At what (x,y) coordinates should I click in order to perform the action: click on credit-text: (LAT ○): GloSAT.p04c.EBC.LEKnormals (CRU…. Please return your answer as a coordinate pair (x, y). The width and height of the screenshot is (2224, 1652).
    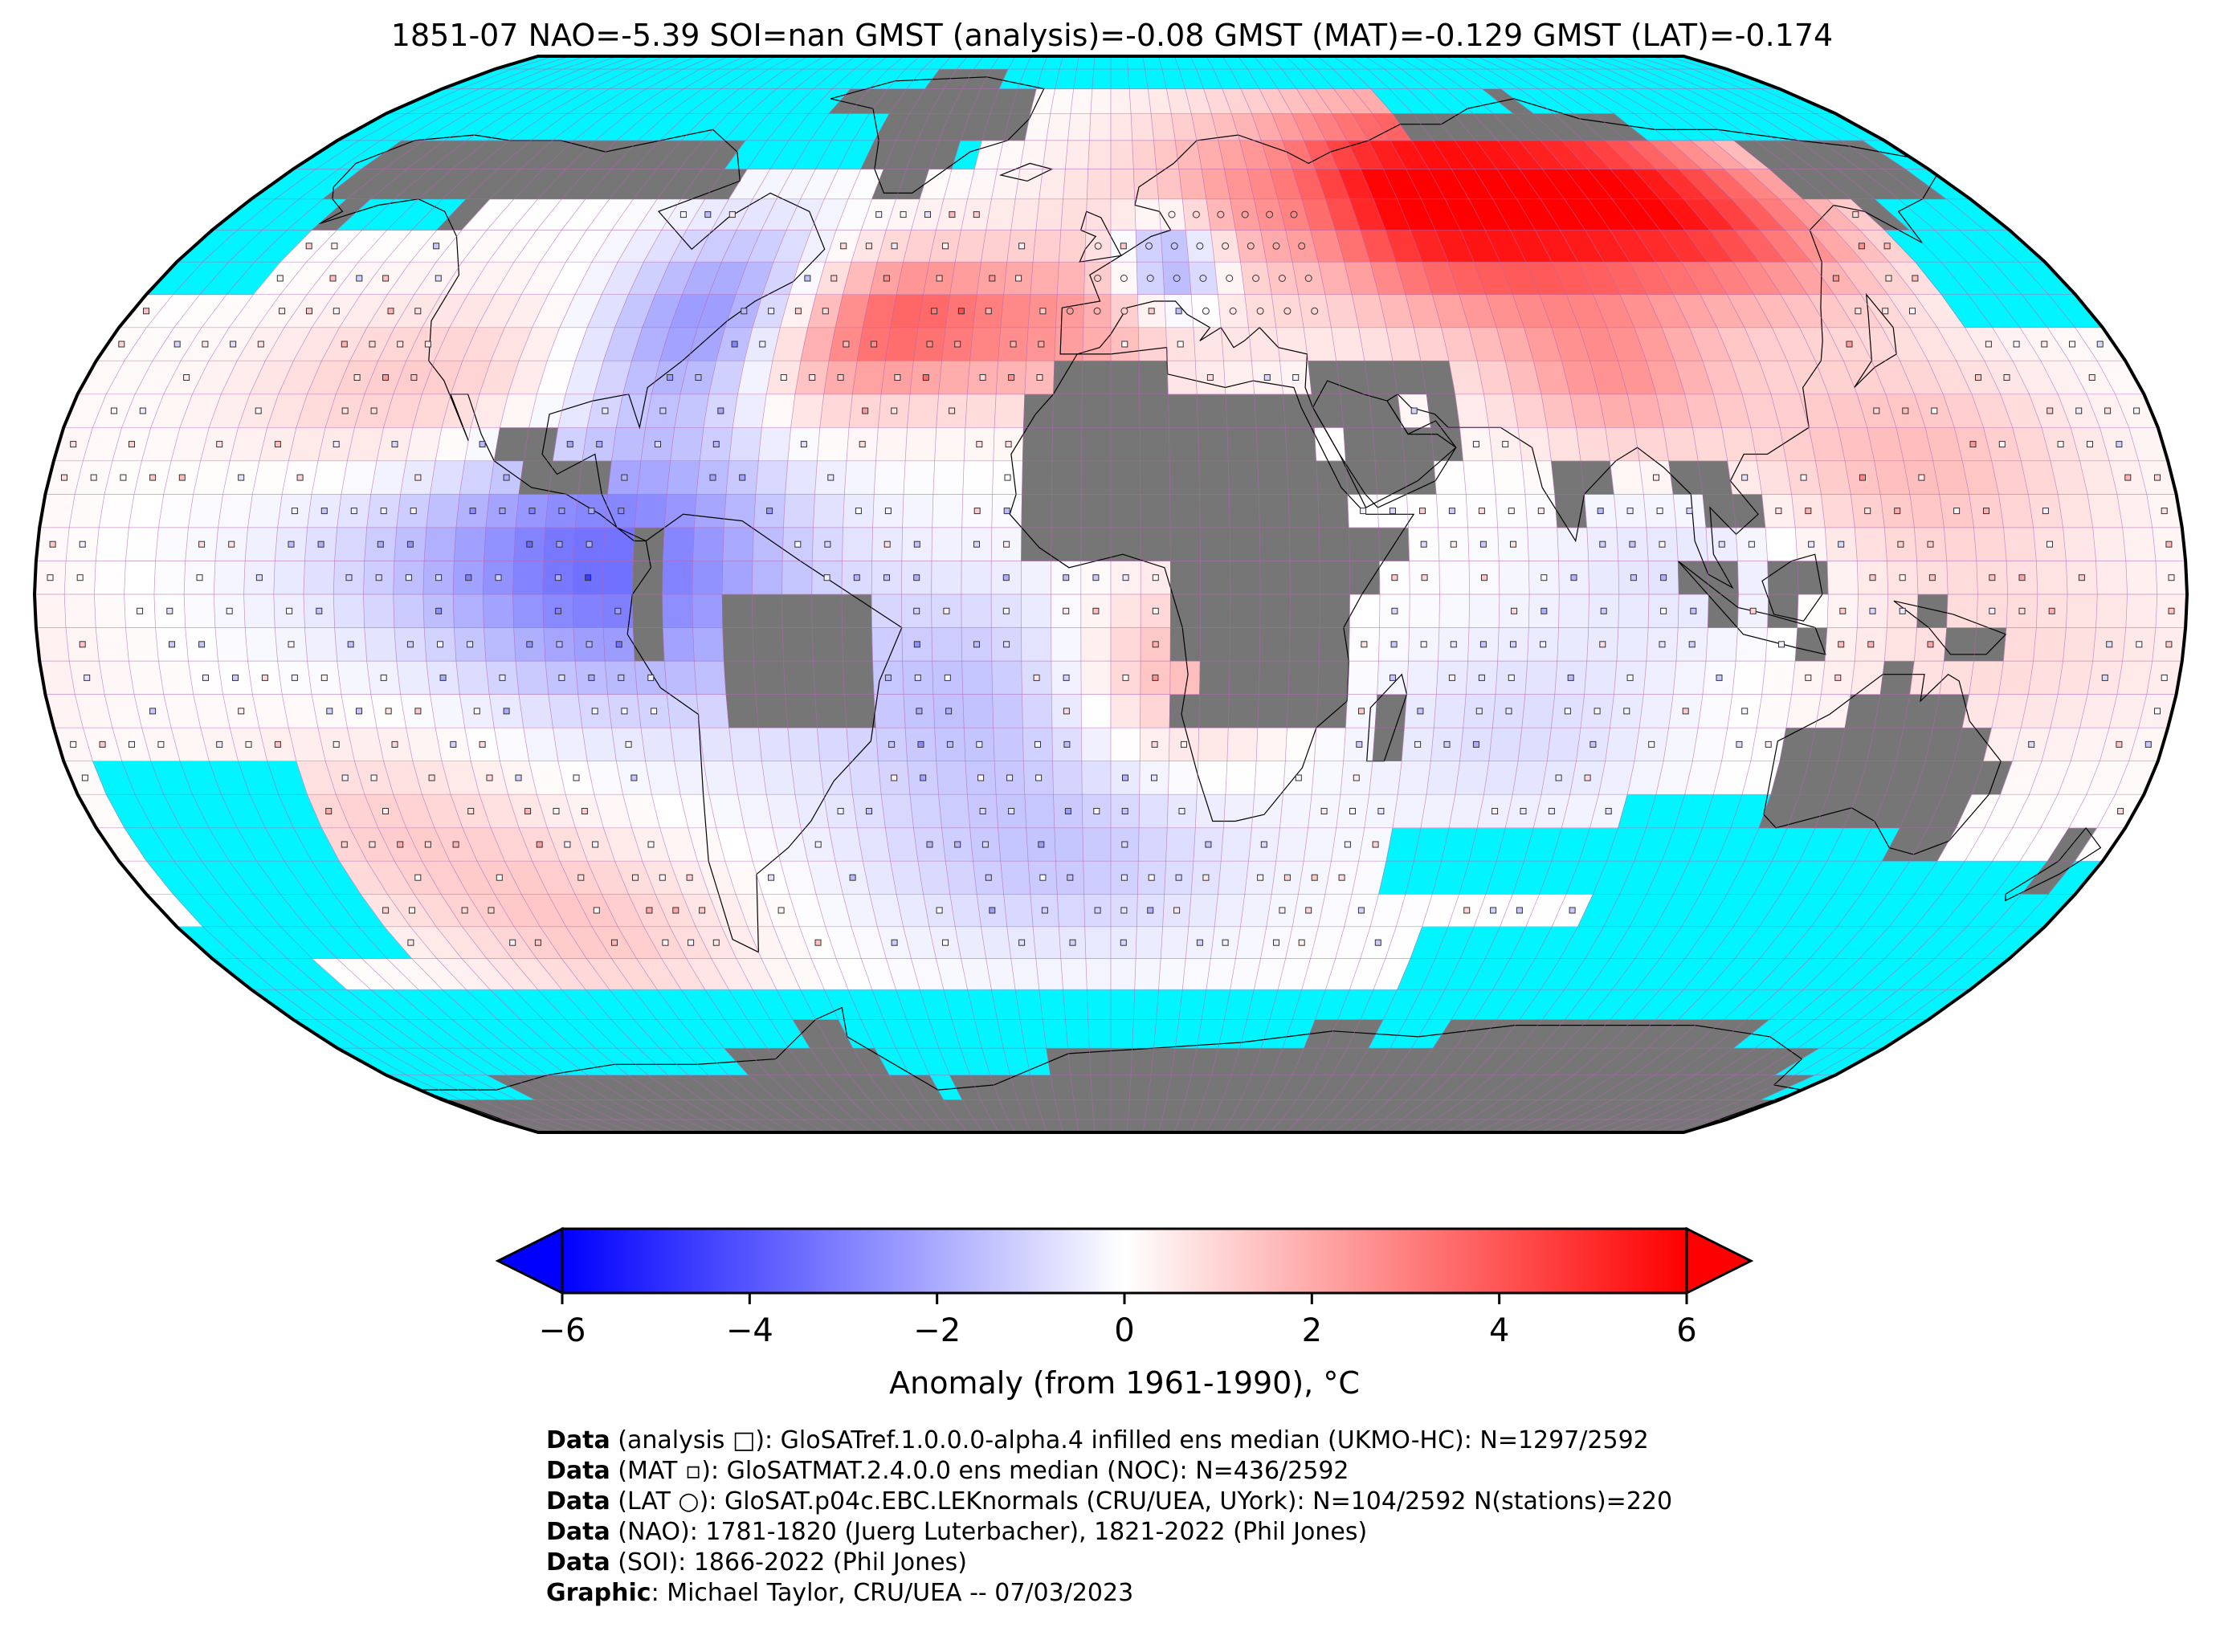
    Looking at the image, I should click on (1141, 1501).